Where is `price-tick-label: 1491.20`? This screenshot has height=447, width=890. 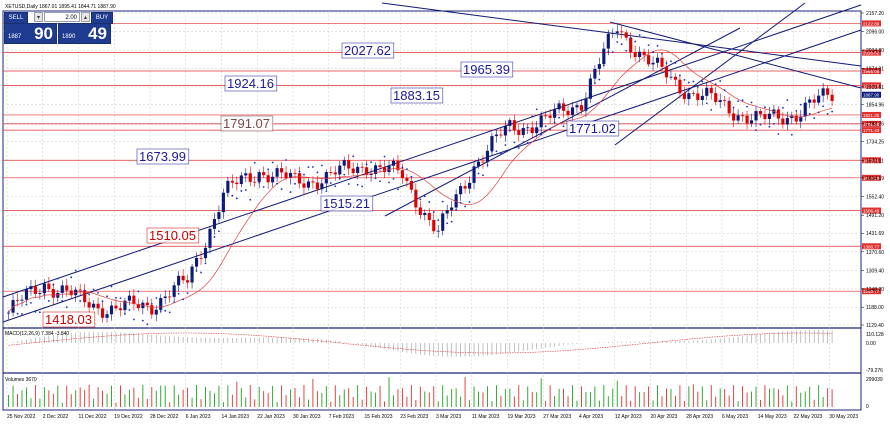 price-tick-label: 1491.20 is located at coordinates (875, 216).